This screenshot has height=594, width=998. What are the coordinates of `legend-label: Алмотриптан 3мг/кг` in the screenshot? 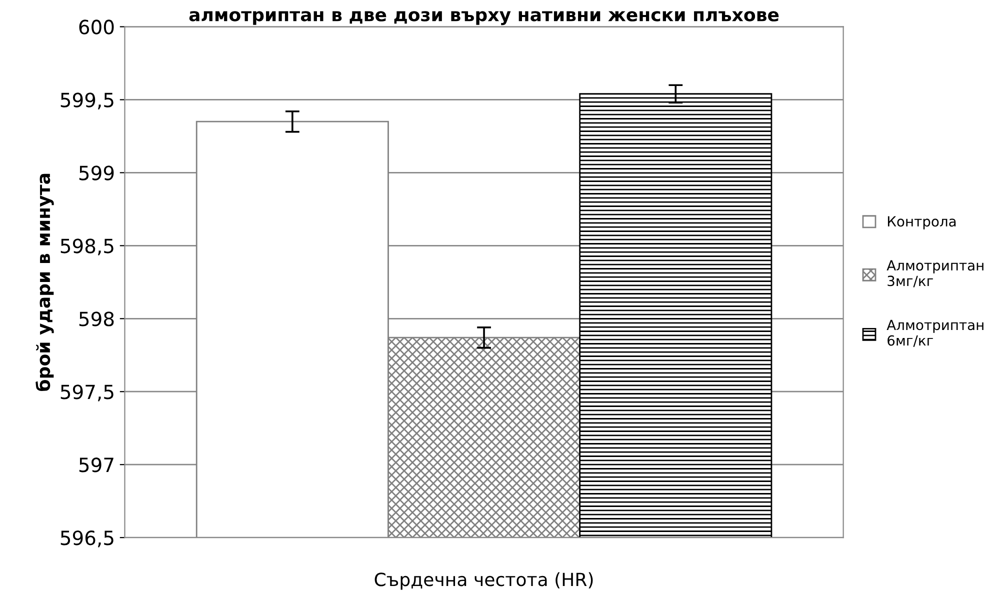 It's located at (935, 274).